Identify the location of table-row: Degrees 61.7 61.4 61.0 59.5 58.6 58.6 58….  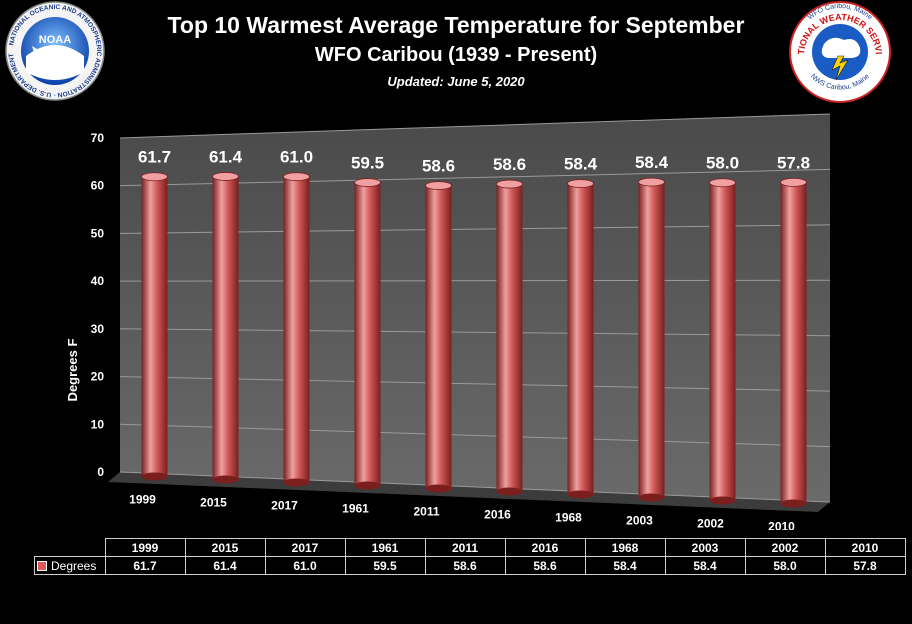
(470, 565).